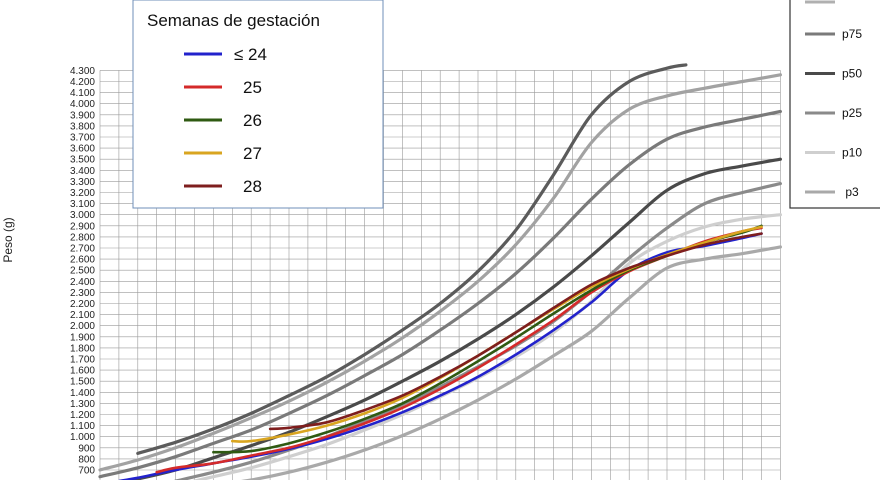  What do you see at coordinates (252, 153) in the screenshot?
I see `legend-gestation-label: 27` at bounding box center [252, 153].